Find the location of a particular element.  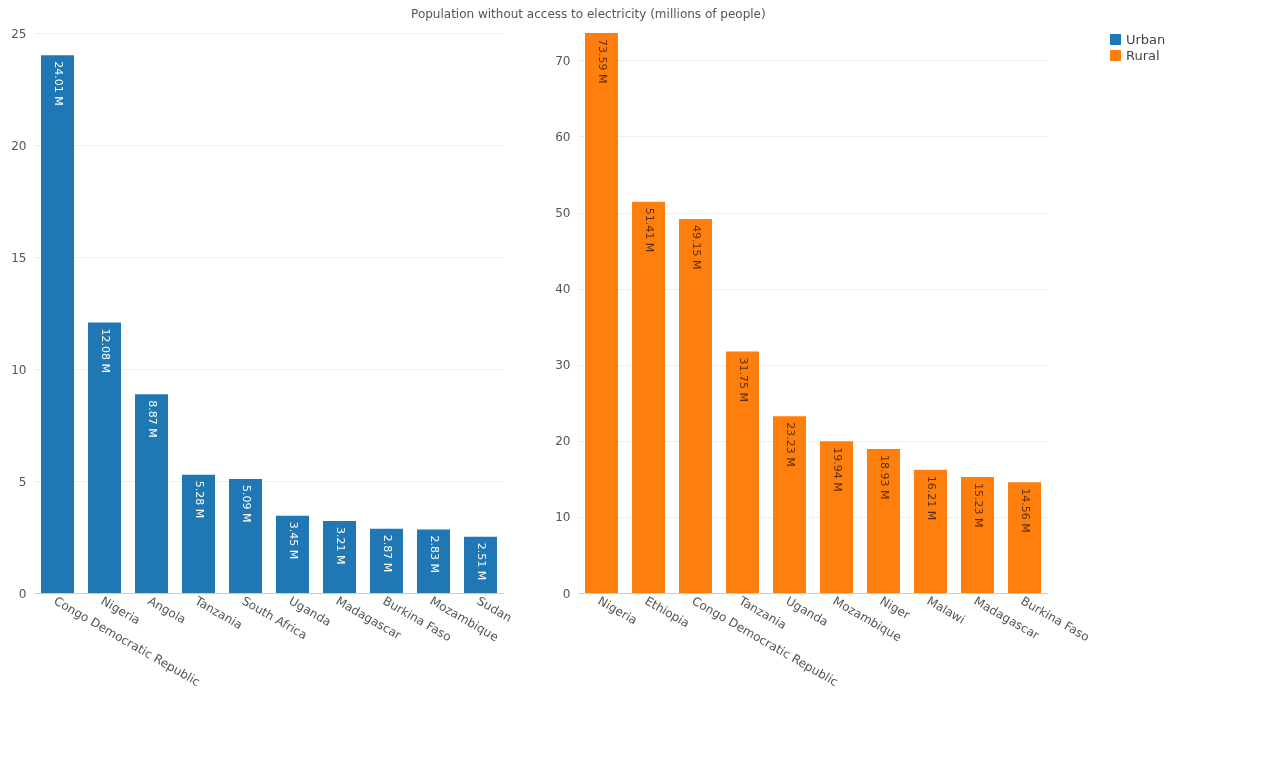

data-label: 14.56 M is located at coordinates (1025, 510).